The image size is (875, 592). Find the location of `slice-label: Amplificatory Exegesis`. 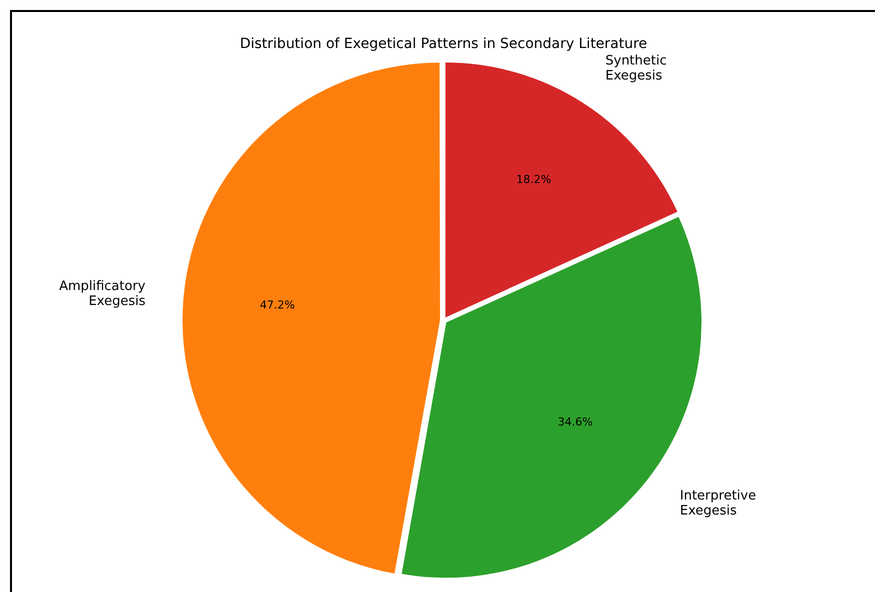

slice-label: Amplificatory Exegesis is located at coordinates (102, 293).